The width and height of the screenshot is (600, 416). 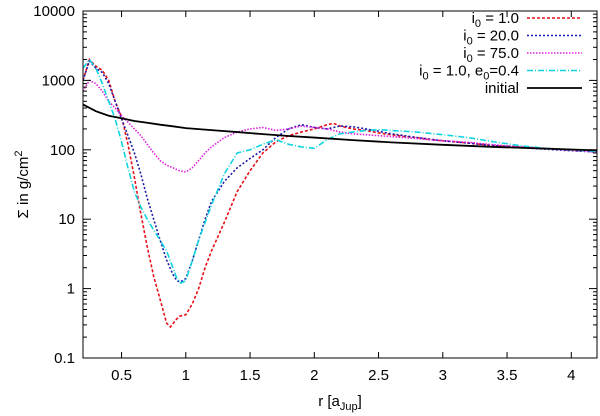 I want to click on y-tick-label: 1, so click(x=71, y=289).